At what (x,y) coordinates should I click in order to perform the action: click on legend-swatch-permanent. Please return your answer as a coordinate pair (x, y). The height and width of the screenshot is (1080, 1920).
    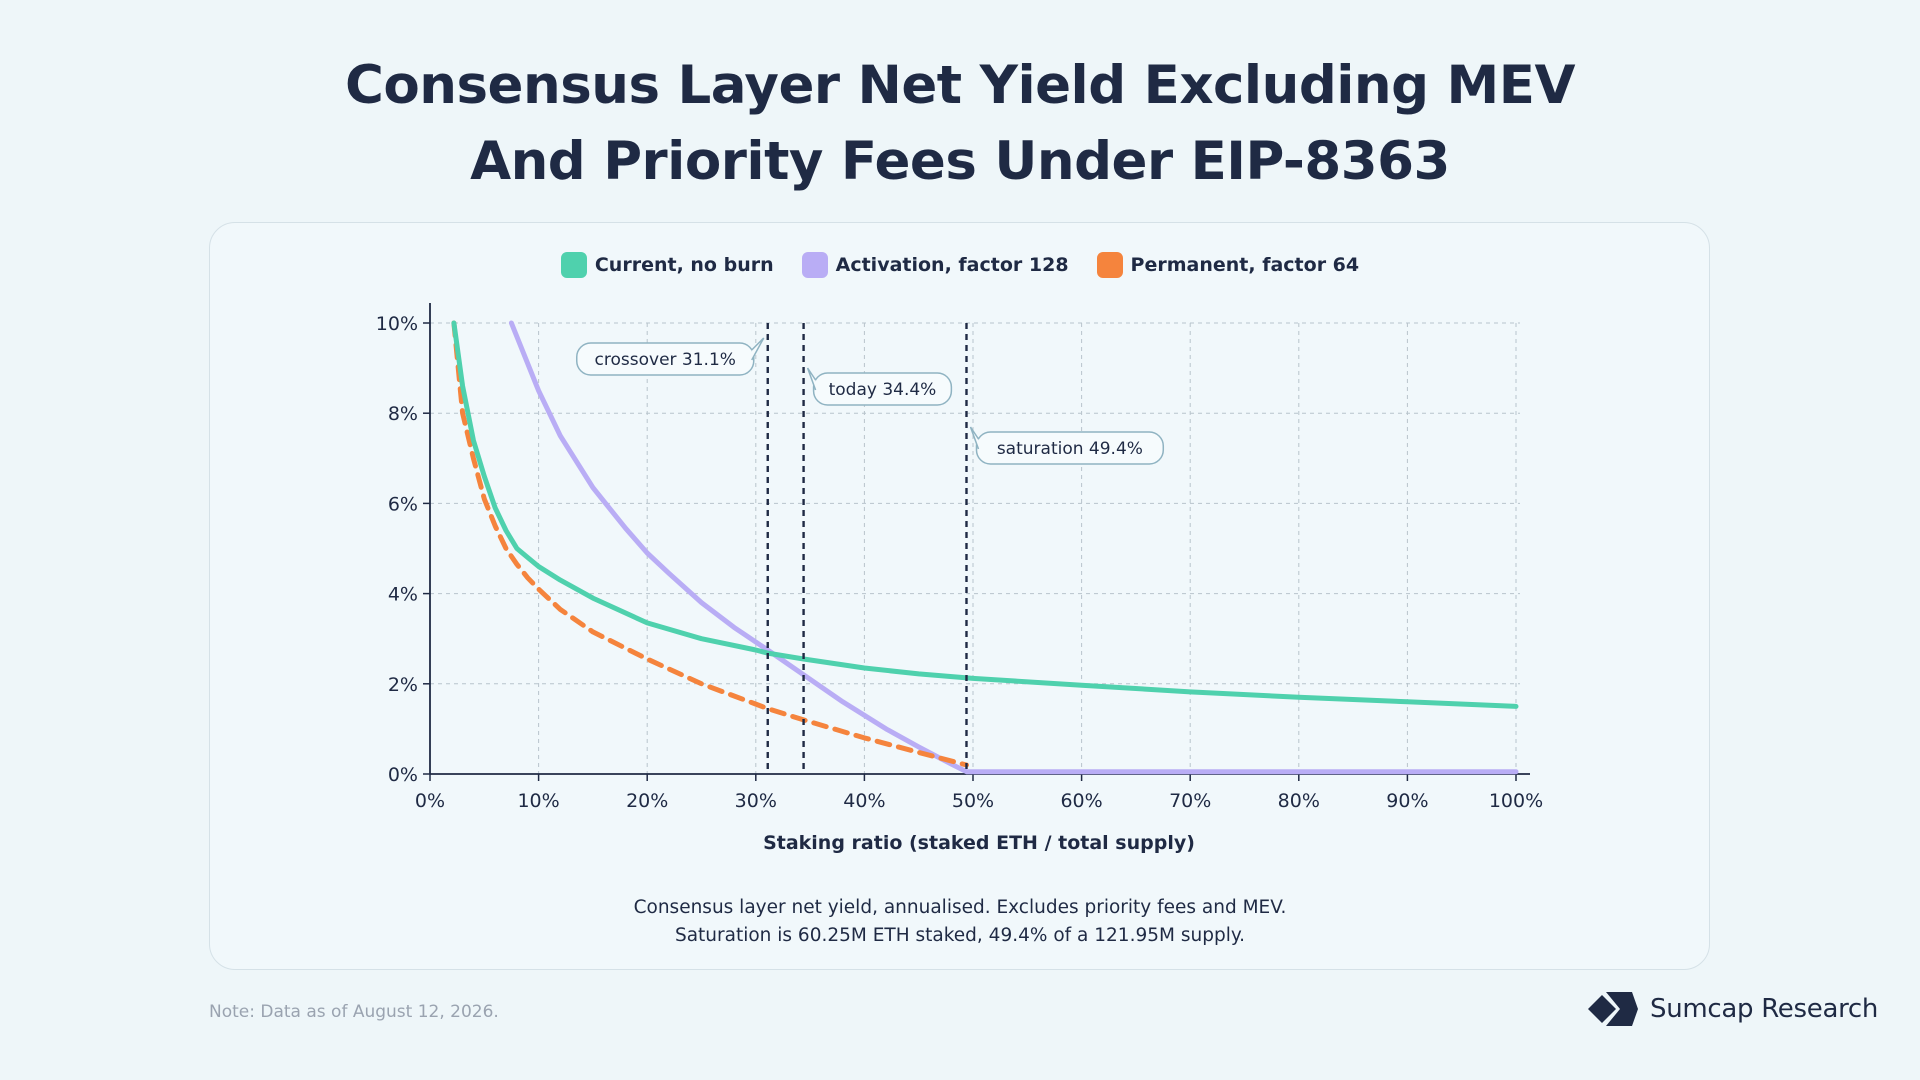
    Looking at the image, I should click on (1109, 265).